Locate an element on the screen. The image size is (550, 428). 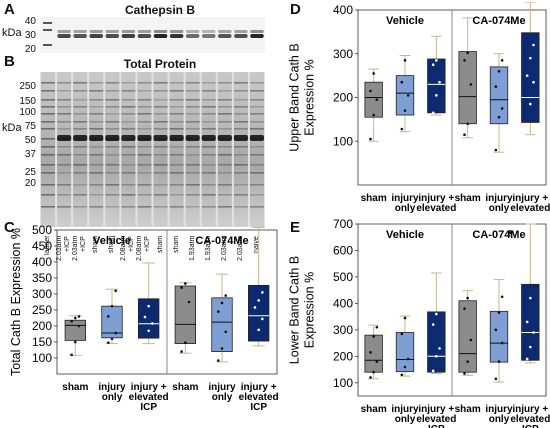
y-tick-label: 300 is located at coordinates (42, 294).